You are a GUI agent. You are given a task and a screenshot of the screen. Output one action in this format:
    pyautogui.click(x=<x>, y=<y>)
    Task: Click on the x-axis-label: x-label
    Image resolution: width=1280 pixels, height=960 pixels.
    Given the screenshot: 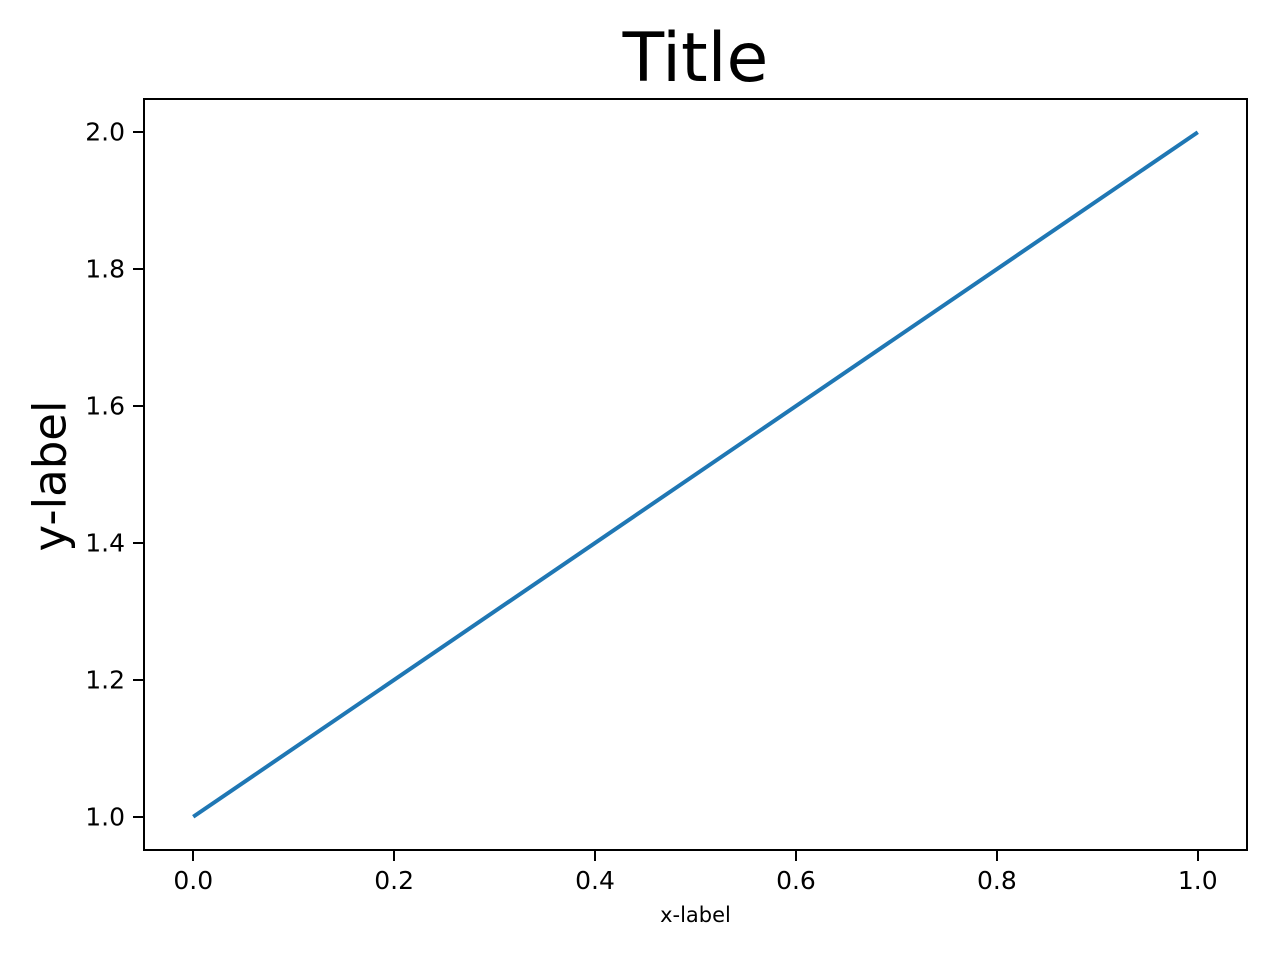 What is the action you would take?
    pyautogui.click(x=695, y=915)
    